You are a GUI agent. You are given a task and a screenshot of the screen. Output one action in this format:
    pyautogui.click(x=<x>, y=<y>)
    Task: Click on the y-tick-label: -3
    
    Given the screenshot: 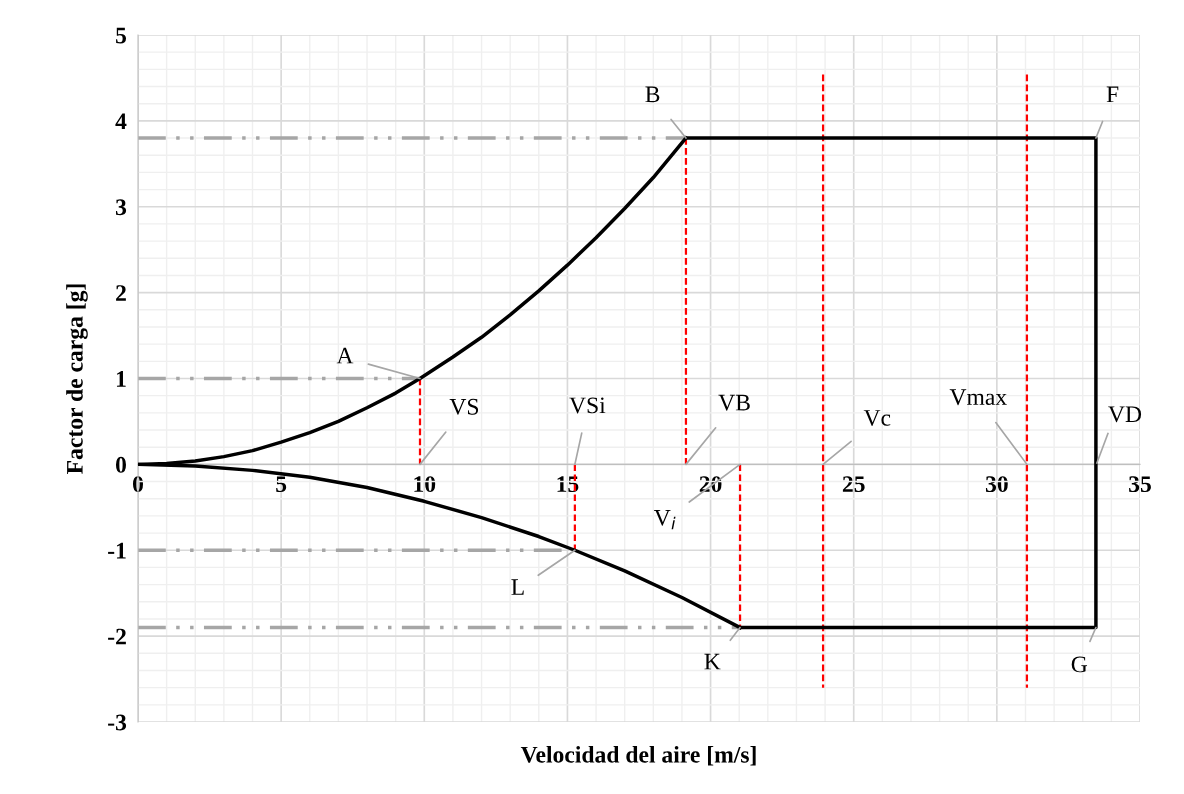 What is the action you would take?
    pyautogui.click(x=117, y=722)
    